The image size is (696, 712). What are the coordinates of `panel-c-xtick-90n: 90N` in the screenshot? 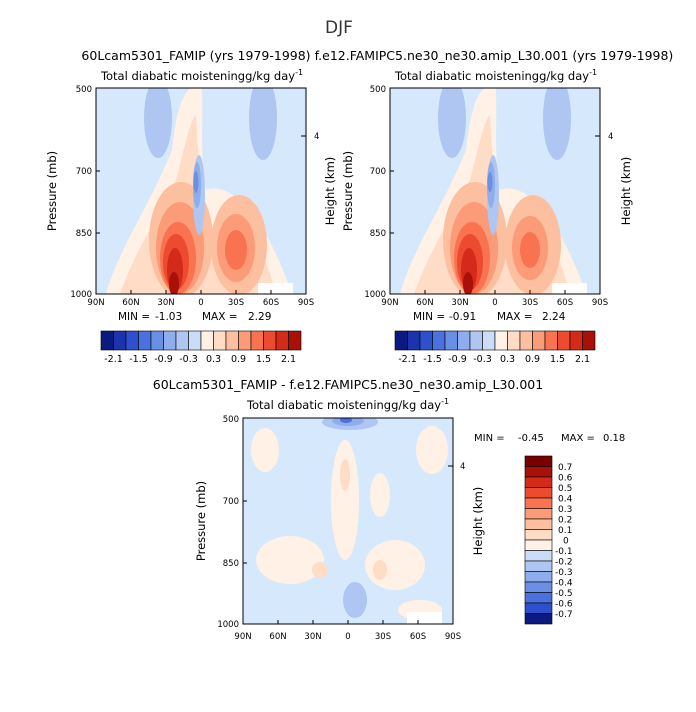 It's located at (242, 637).